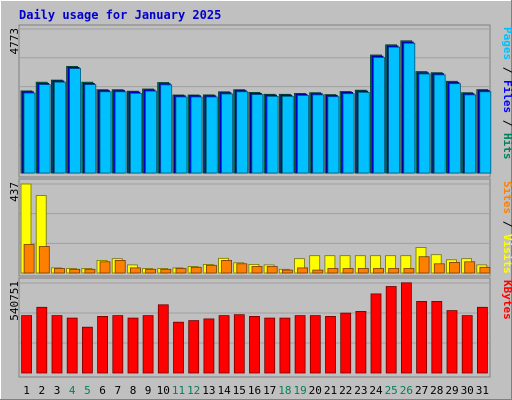  Describe the element at coordinates (14, 192) in the screenshot. I see `panel-2-ymax-label: 437` at that location.